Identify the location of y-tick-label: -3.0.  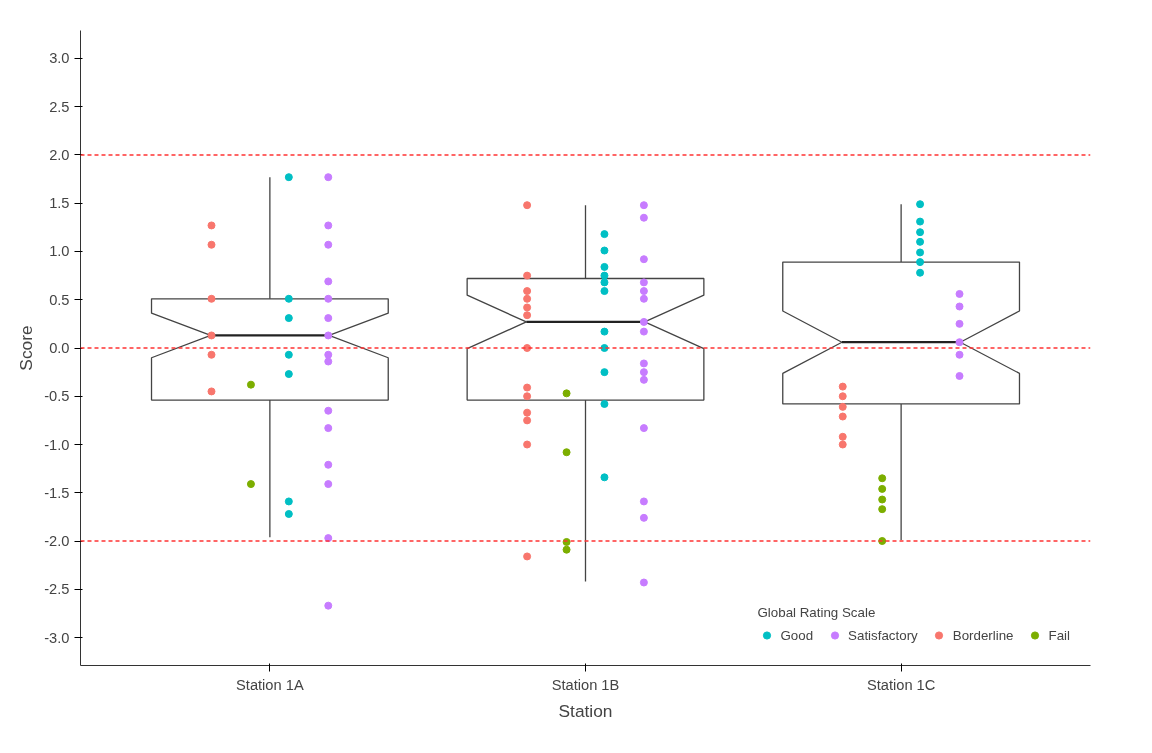
(57, 637).